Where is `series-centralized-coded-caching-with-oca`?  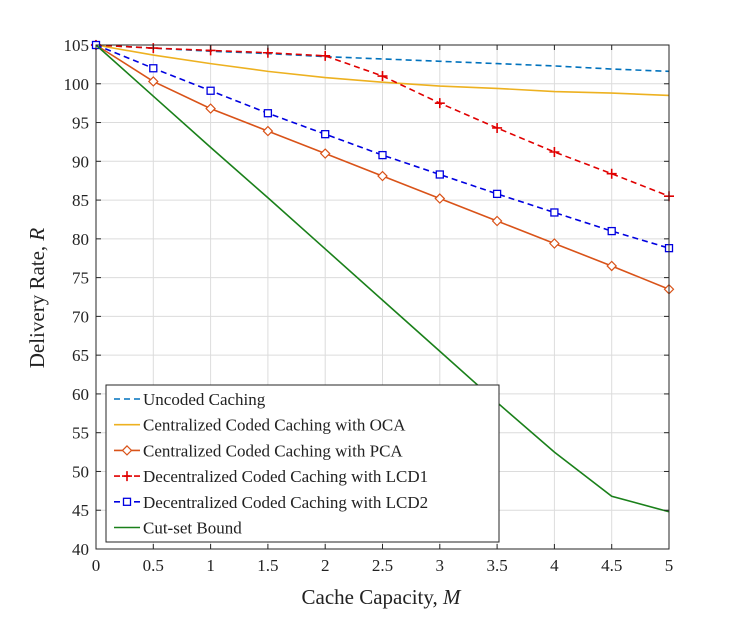 series-centralized-coded-caching-with-oca is located at coordinates (382, 70).